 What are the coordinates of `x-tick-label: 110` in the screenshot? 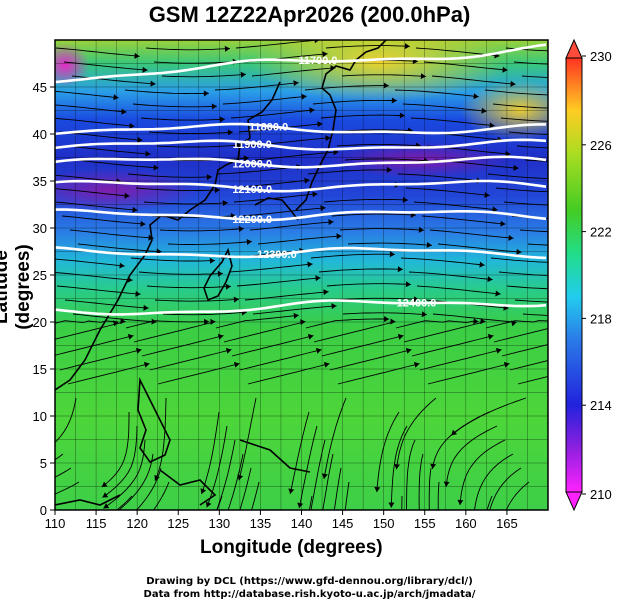 It's located at (55, 523).